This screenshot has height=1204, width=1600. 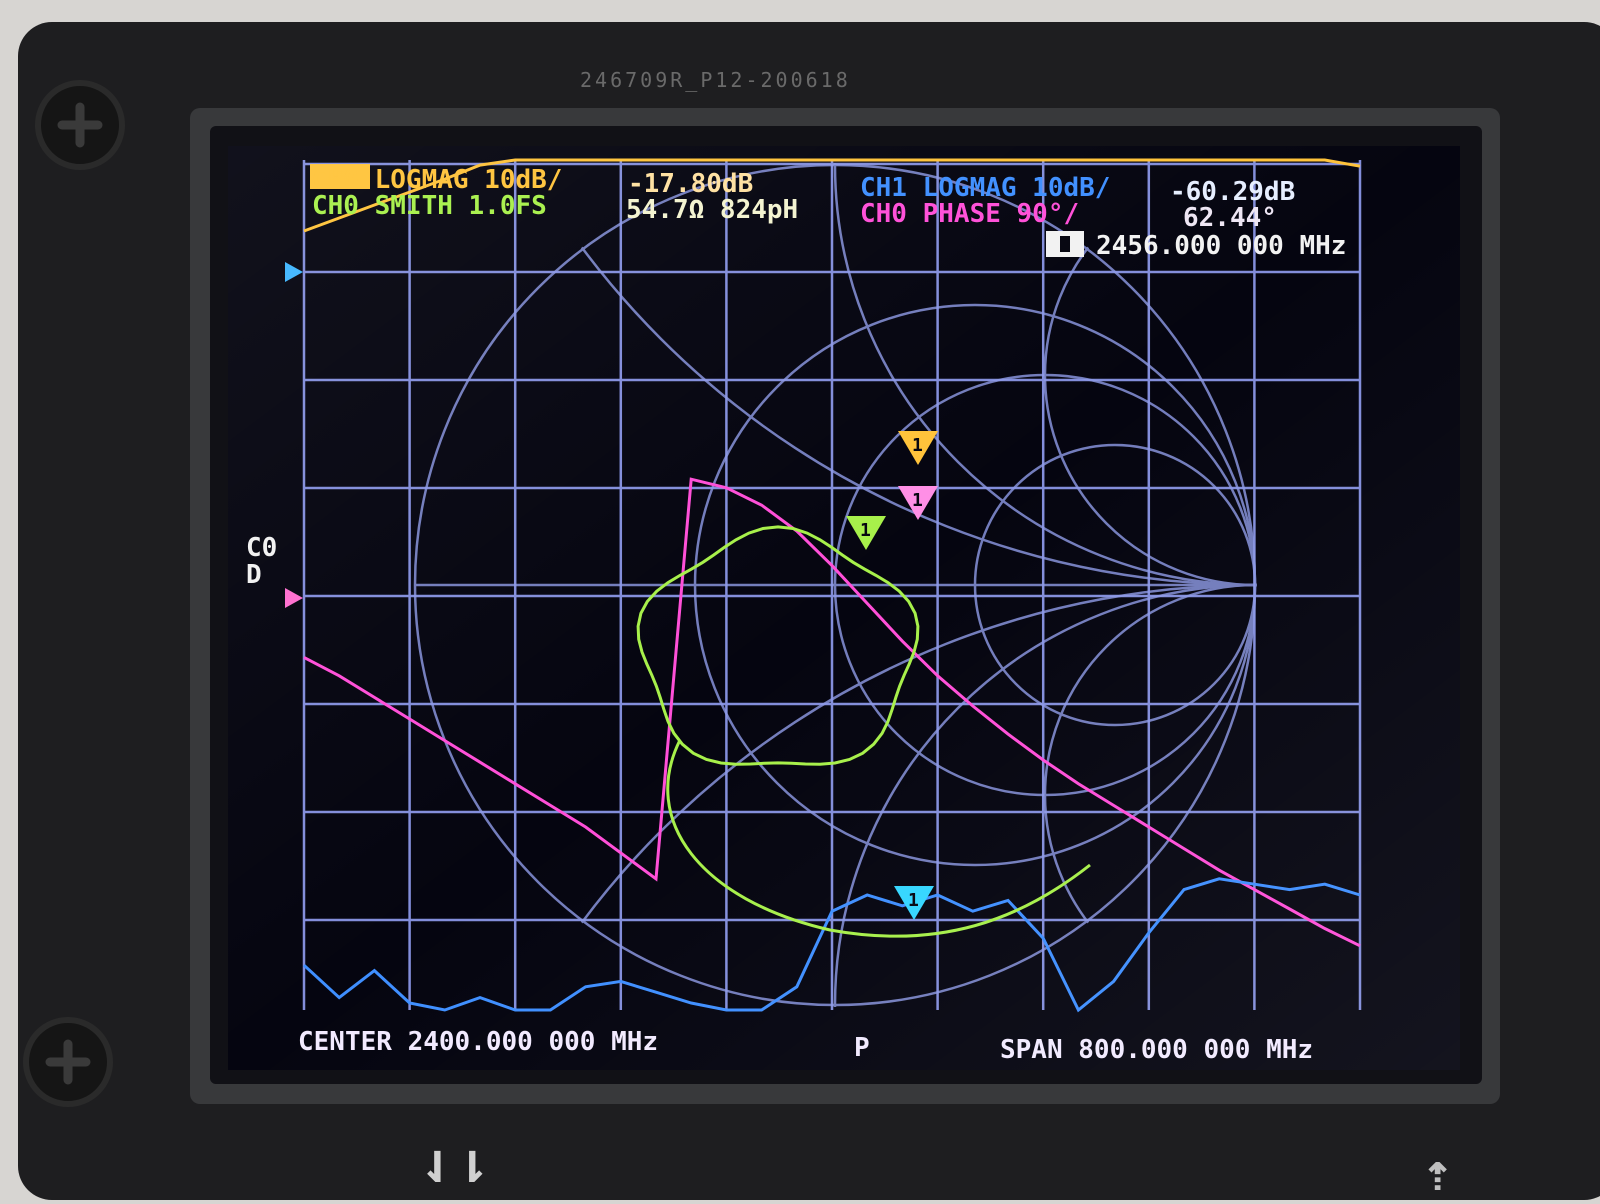 I want to click on span-frequency-label: SPAN 800.000 000 MHz, so click(x=1156, y=1050).